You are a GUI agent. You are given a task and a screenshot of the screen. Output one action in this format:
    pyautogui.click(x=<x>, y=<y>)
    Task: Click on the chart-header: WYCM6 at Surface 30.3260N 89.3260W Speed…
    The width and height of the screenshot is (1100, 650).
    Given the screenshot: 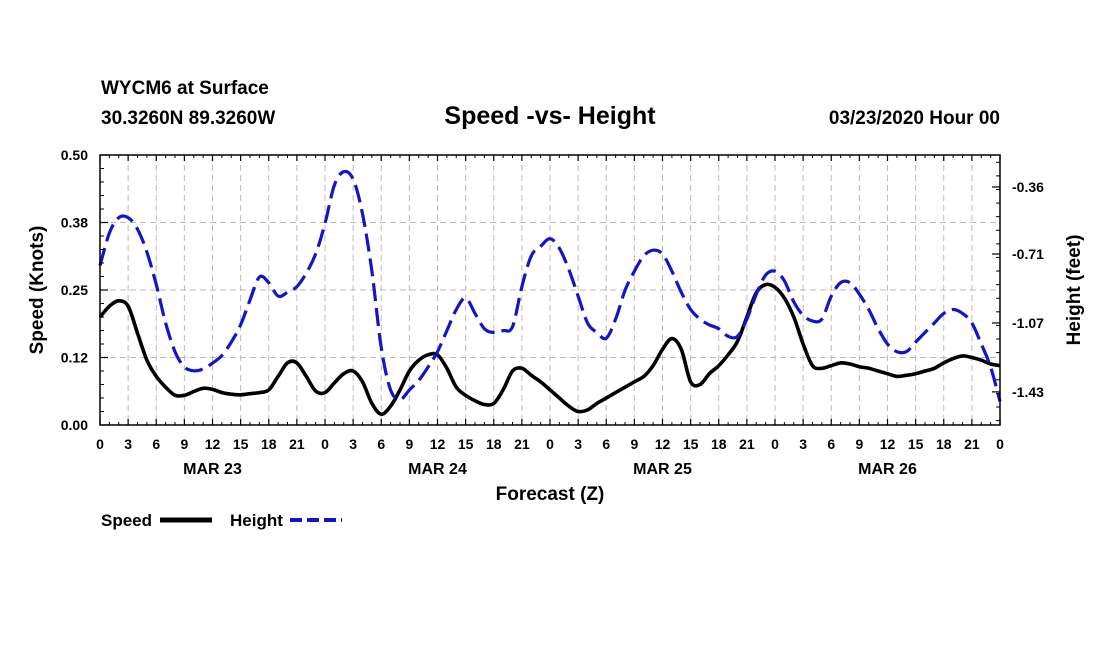 What is the action you would take?
    pyautogui.click(x=550, y=104)
    